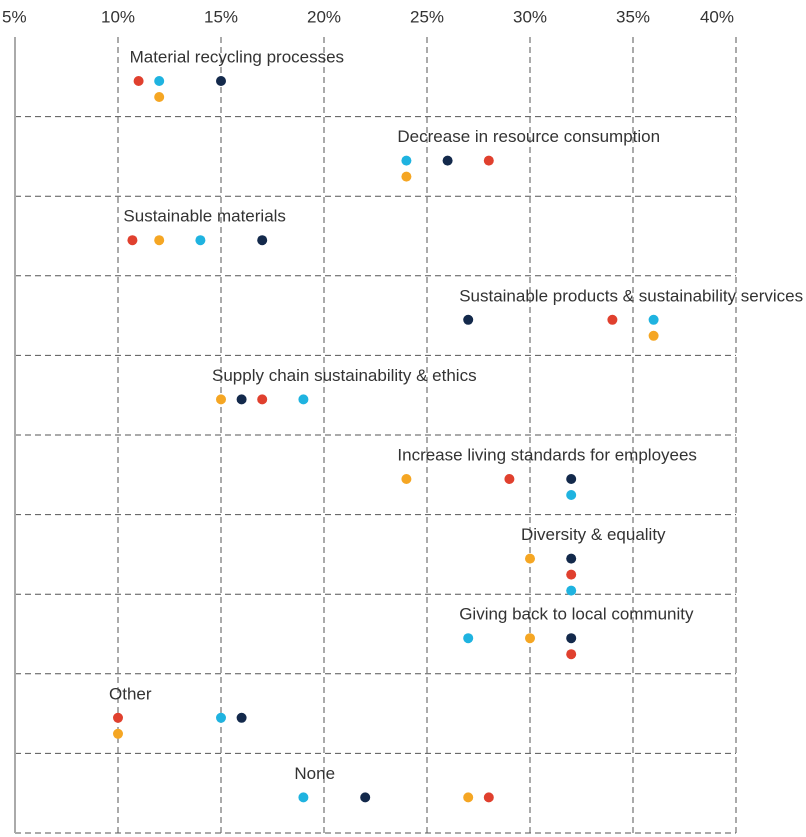 Image resolution: width=806 pixels, height=837 pixels. I want to click on x-tick-label: 15%, so click(221, 16).